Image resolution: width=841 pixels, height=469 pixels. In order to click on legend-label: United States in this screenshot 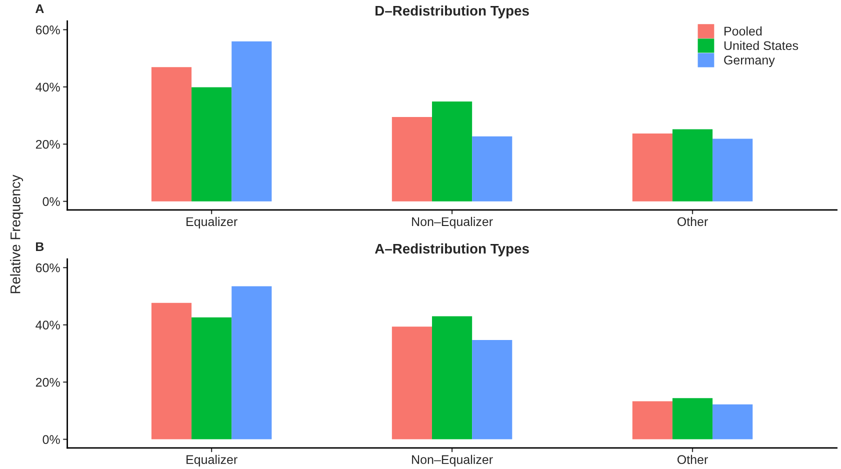, I will do `click(761, 45)`.